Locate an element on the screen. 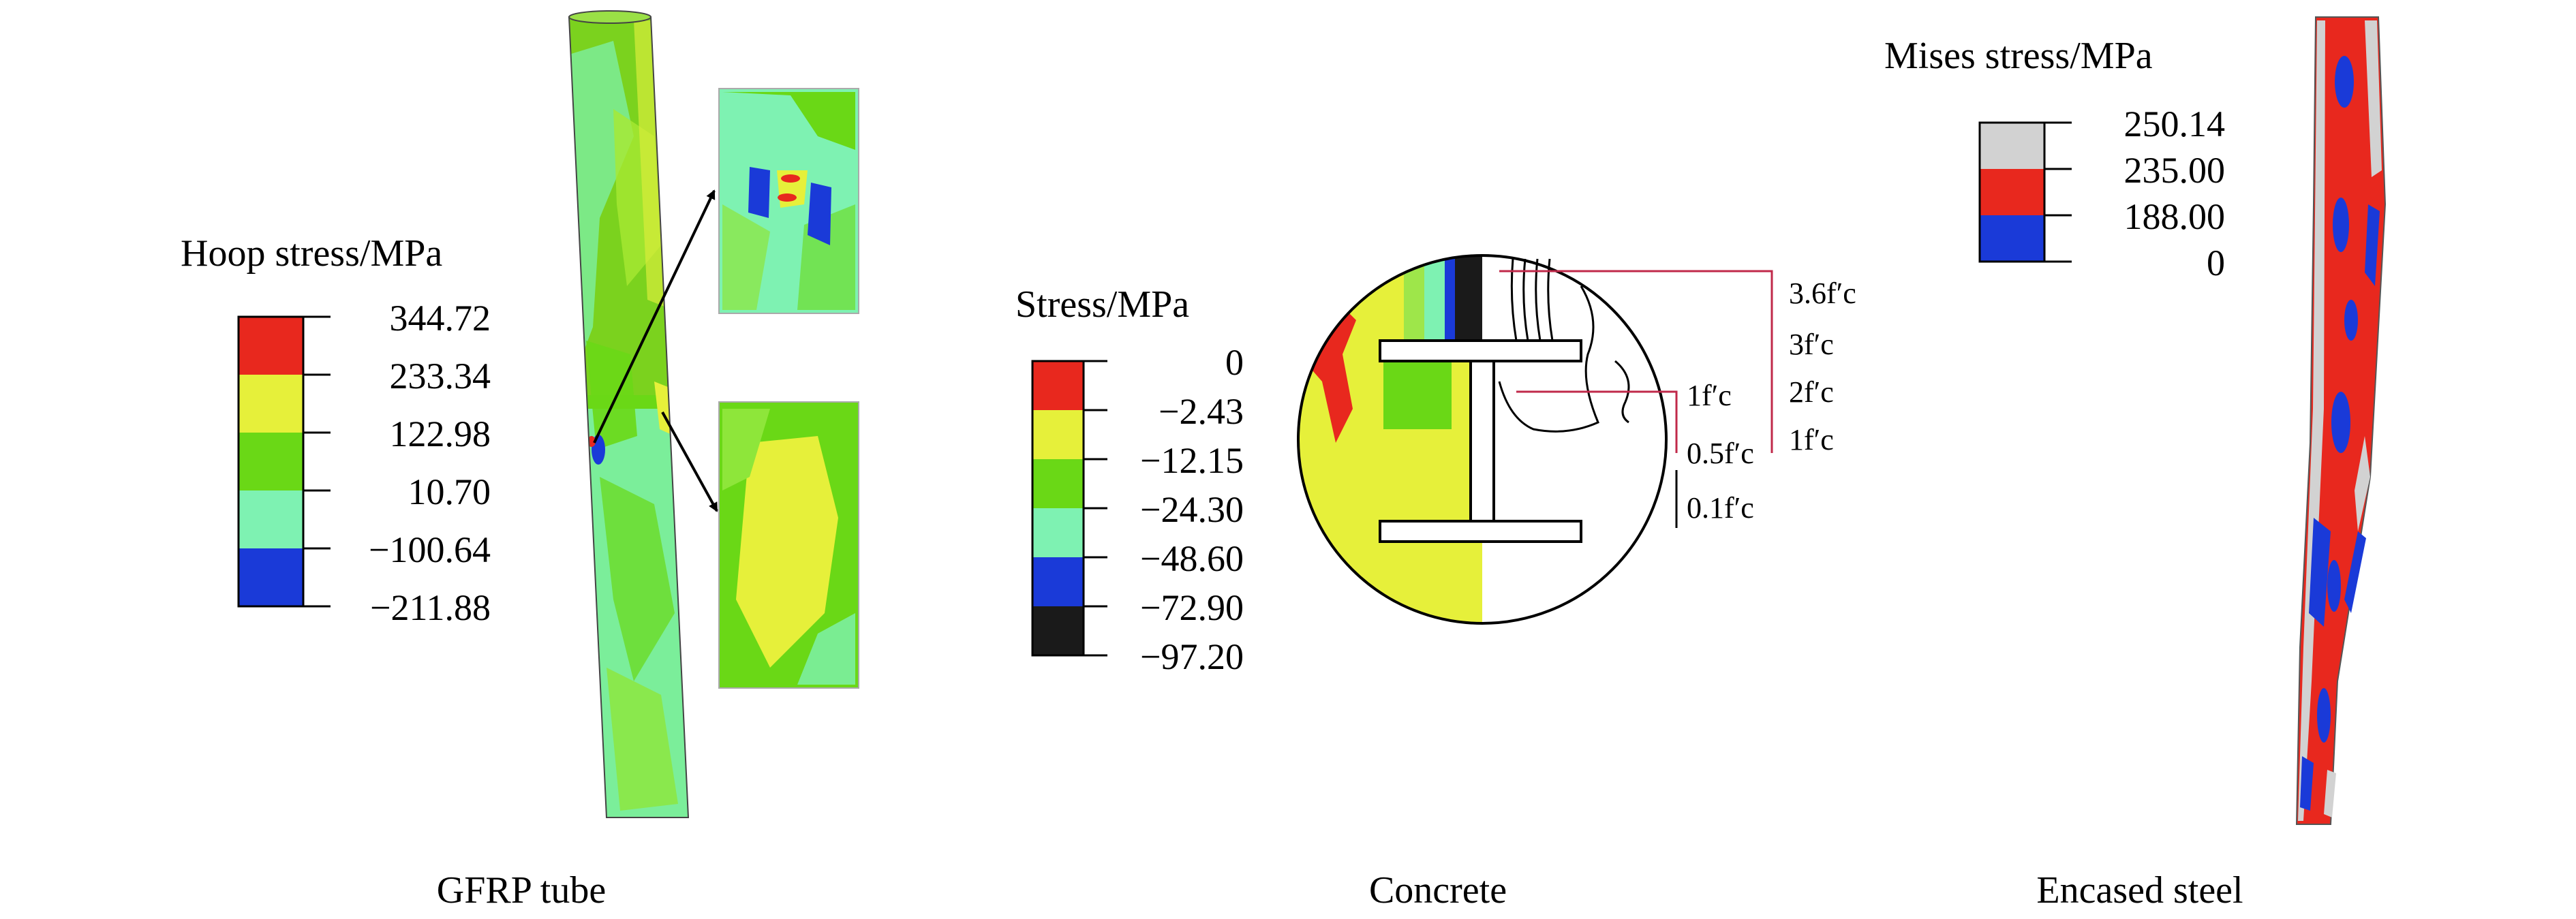 This screenshot has height=919, width=2576. legend-value-1: 250.14 is located at coordinates (2175, 124).